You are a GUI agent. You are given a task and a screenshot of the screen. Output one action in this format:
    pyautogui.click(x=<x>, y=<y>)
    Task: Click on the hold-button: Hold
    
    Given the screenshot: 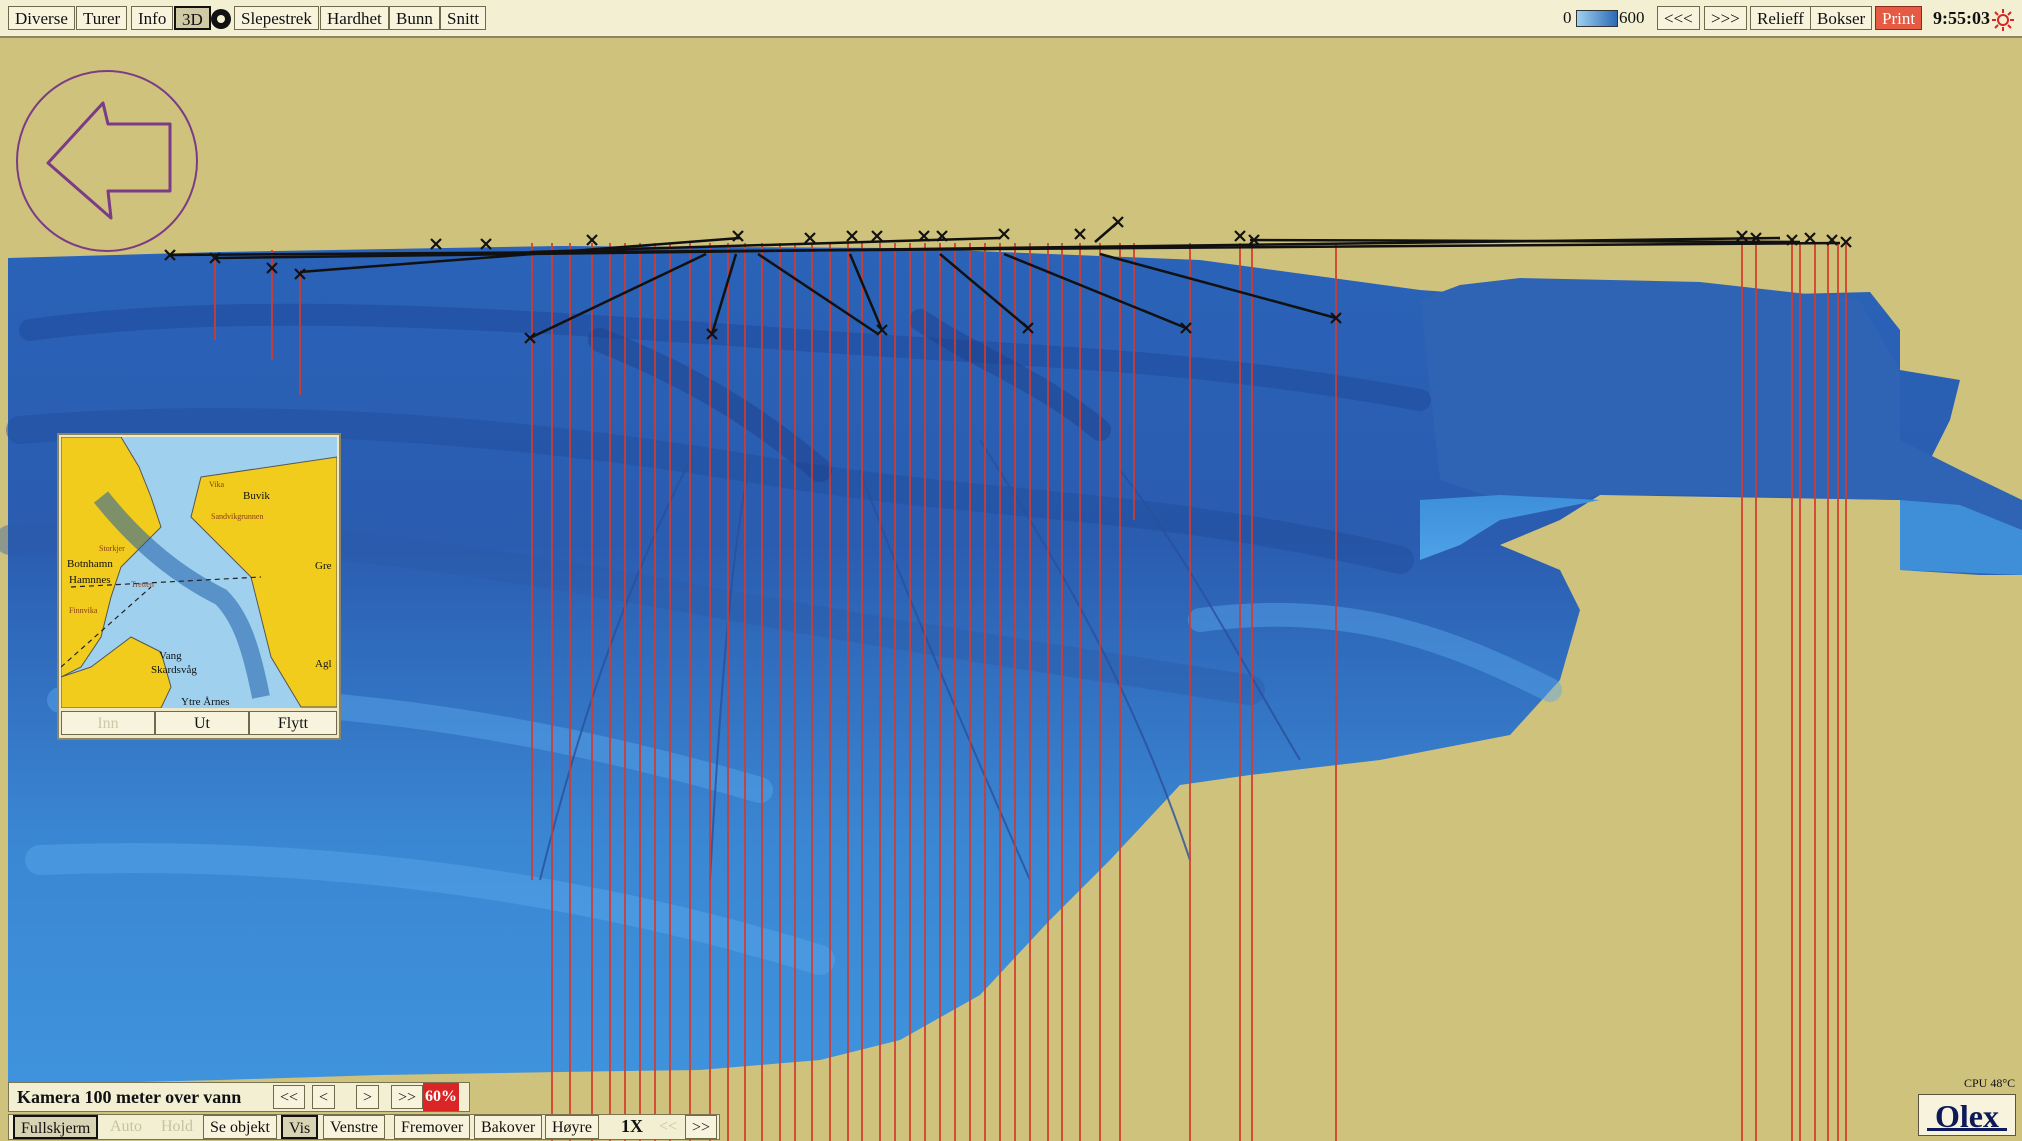 What is the action you would take?
    pyautogui.click(x=177, y=1126)
    